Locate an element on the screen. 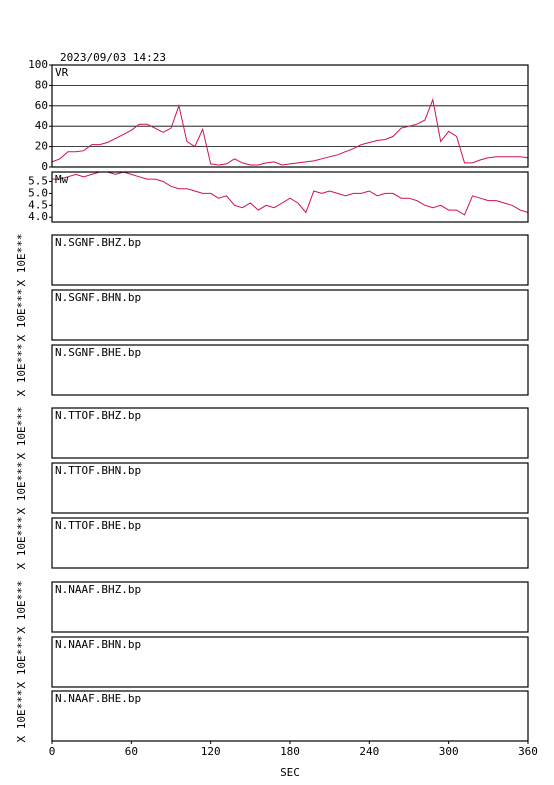 The width and height of the screenshot is (554, 785). panel-label: Mw is located at coordinates (62, 179).